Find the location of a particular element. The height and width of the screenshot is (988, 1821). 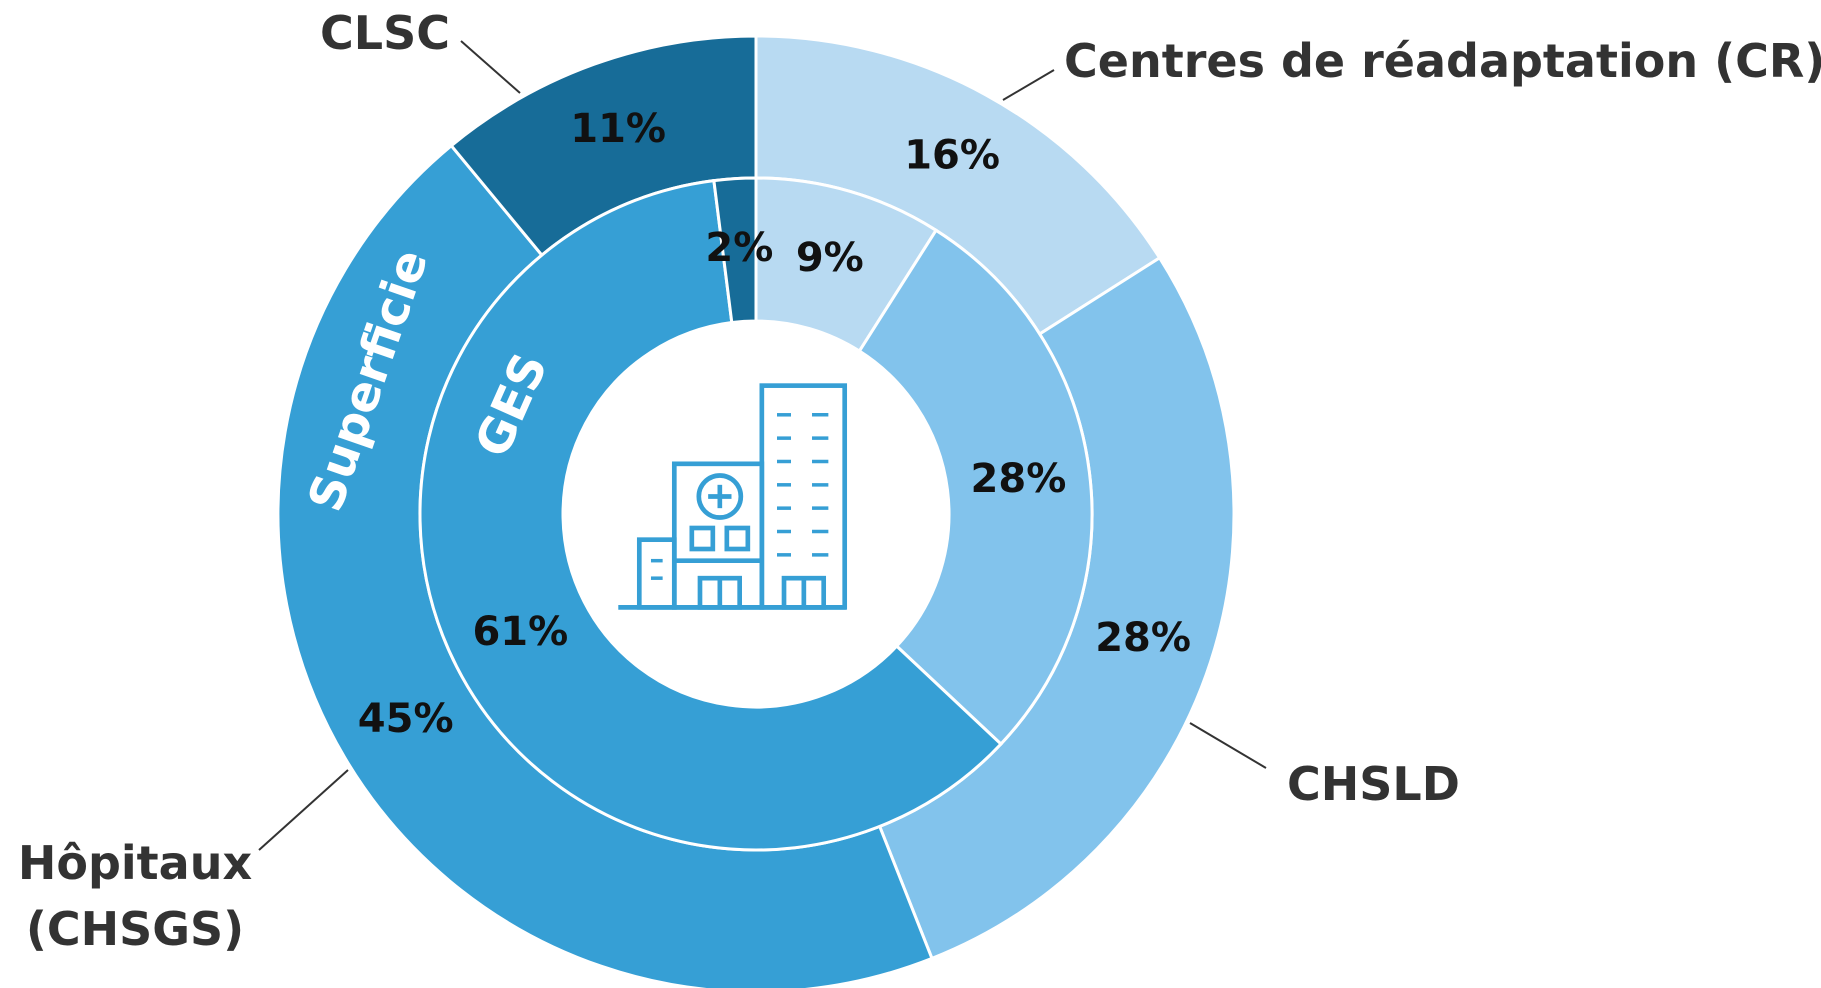

value-label: 45% is located at coordinates (406, 719).